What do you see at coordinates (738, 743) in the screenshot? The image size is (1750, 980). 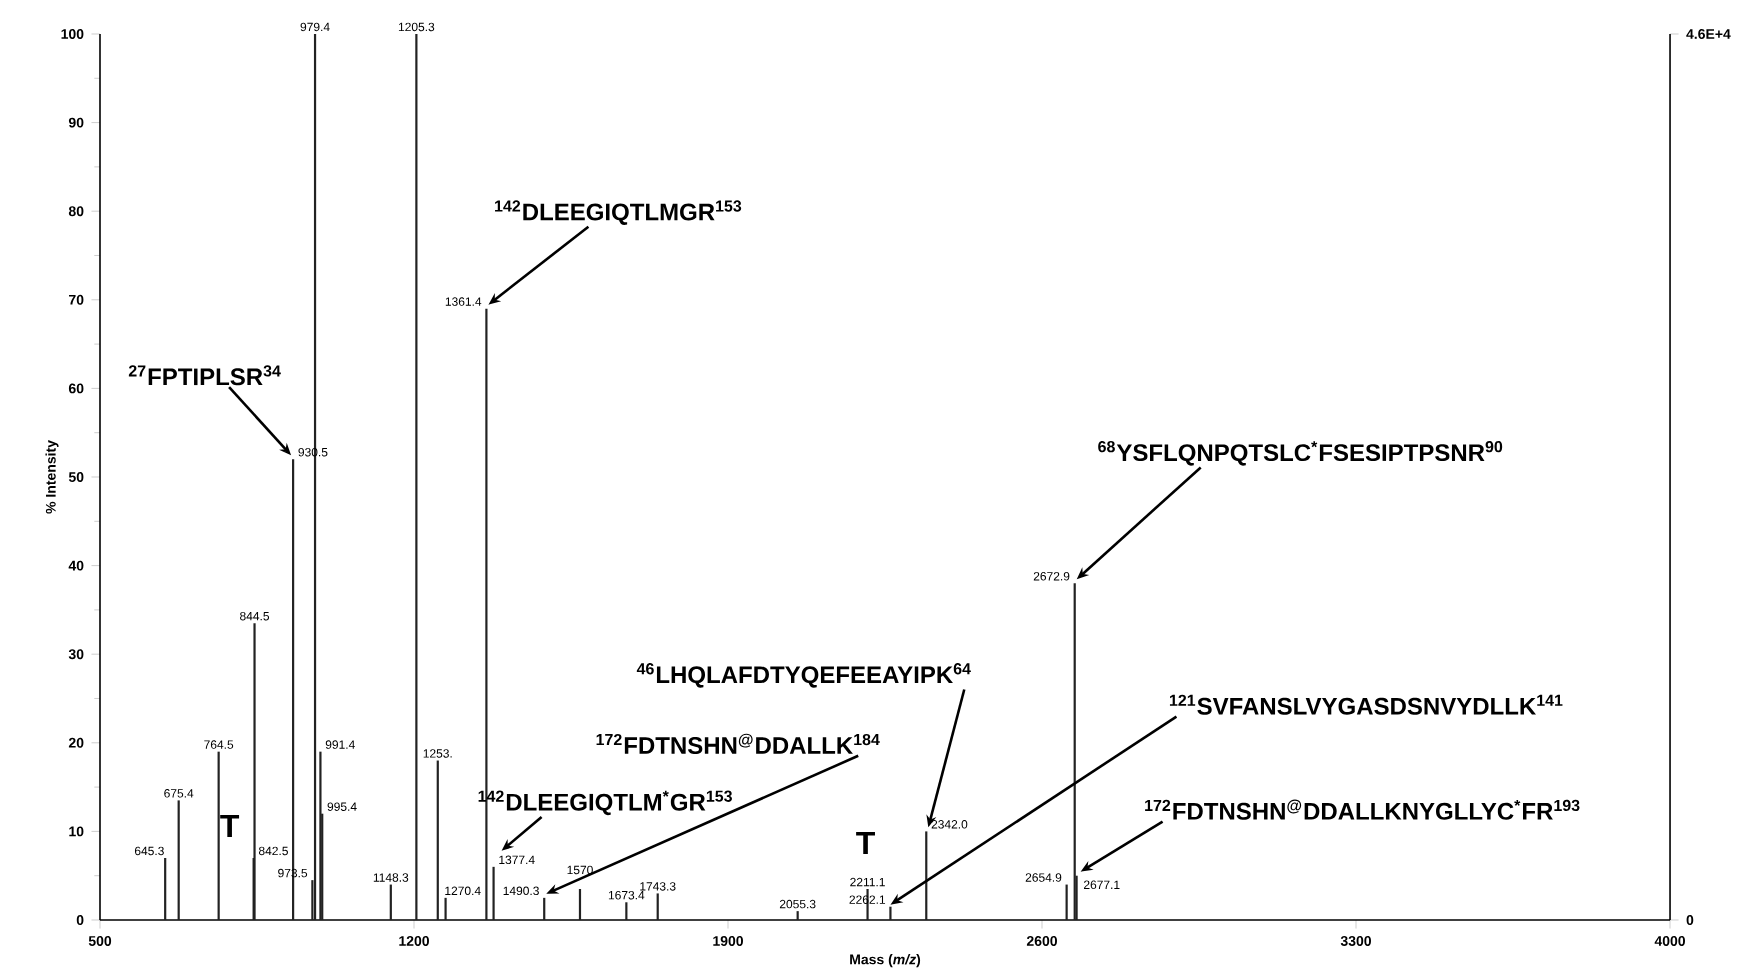 I see `annotation: $^{172}$FDTNSHN$^{@}$DDALLK$^{184}$` at bounding box center [738, 743].